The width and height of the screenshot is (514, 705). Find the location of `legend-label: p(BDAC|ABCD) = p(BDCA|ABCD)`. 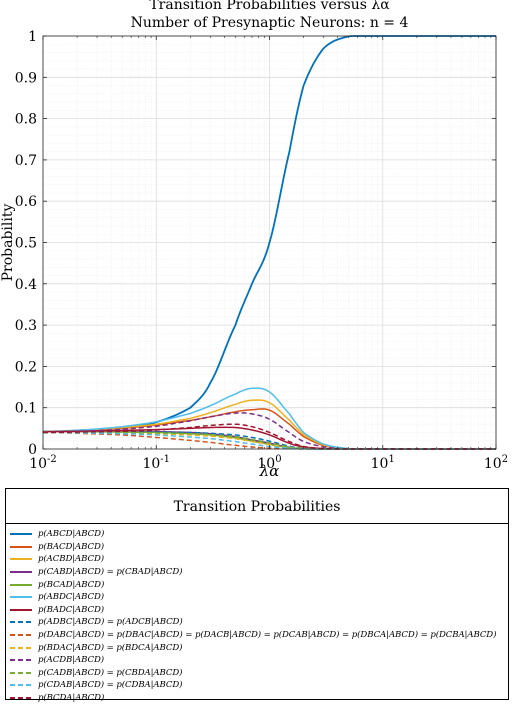

legend-label: p(BDAC|ABCD) = p(BDCA|ABCD) is located at coordinates (110, 647).